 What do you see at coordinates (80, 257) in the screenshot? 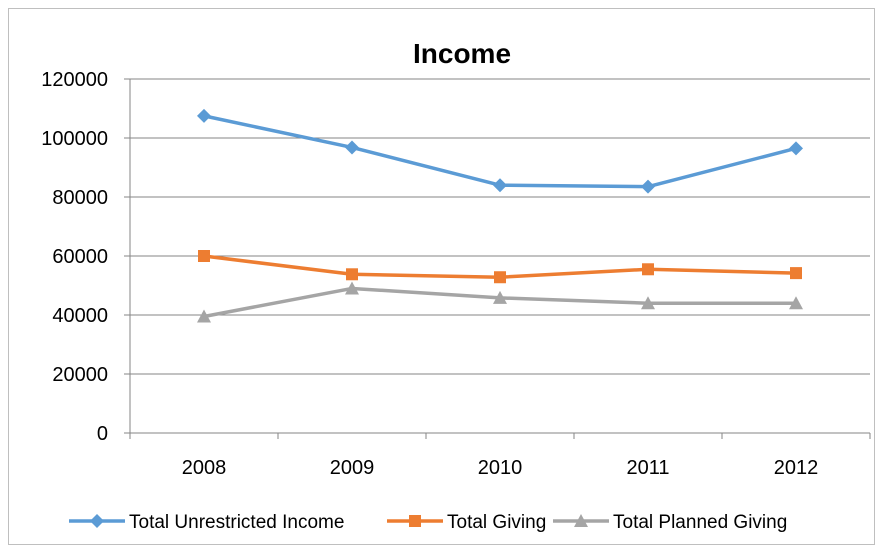
I see `y-tick-label: 60000` at bounding box center [80, 257].